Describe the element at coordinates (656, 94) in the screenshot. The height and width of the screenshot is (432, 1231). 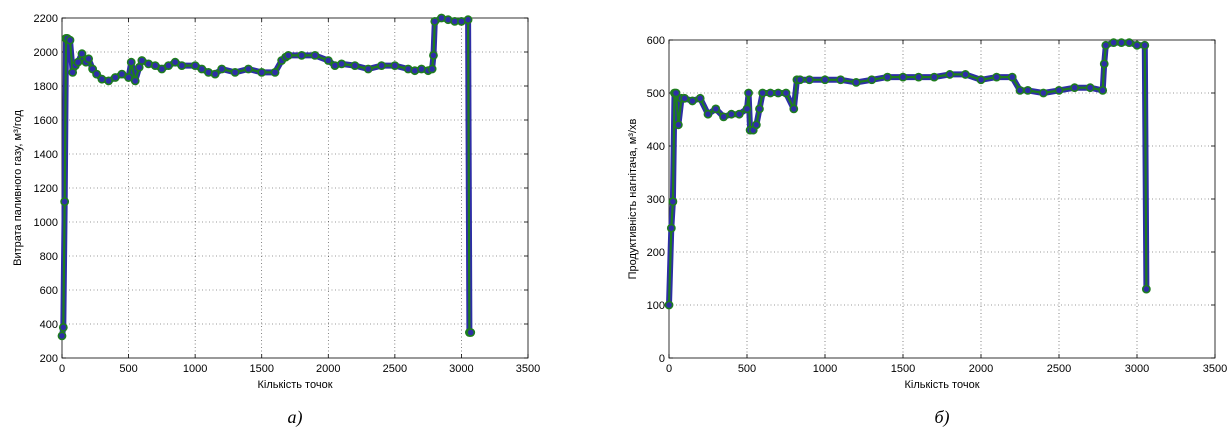
I see `chart-b-ytick-label: 500` at that location.